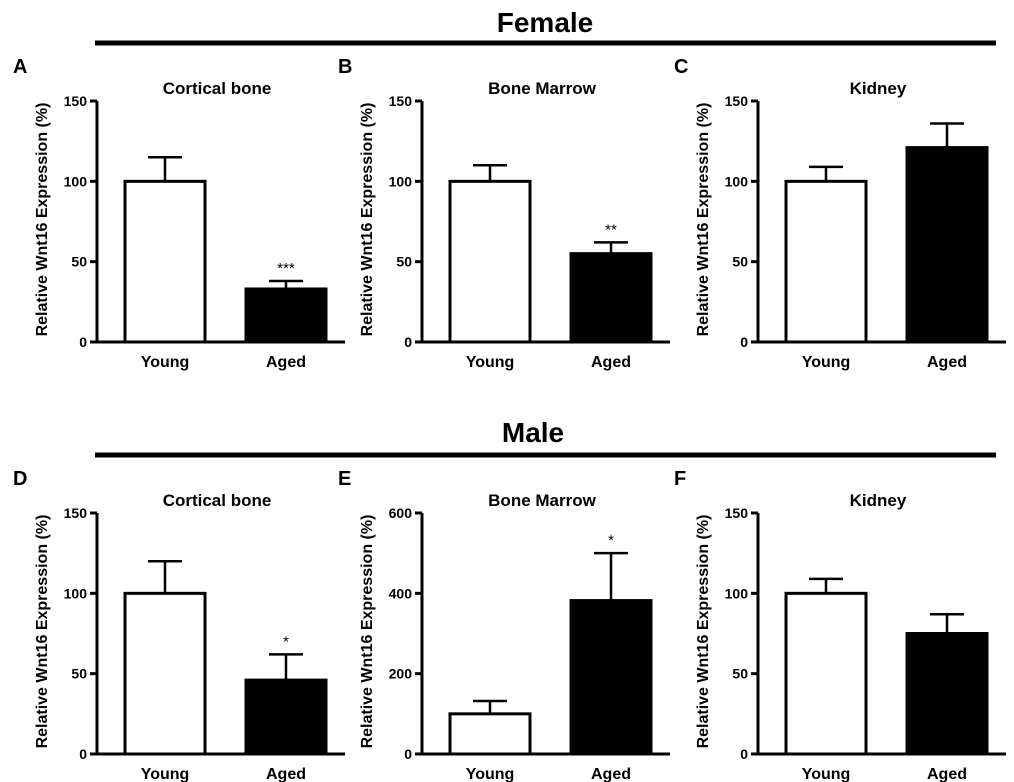 This screenshot has width=1014, height=782. I want to click on significance-label: ***, so click(286, 268).